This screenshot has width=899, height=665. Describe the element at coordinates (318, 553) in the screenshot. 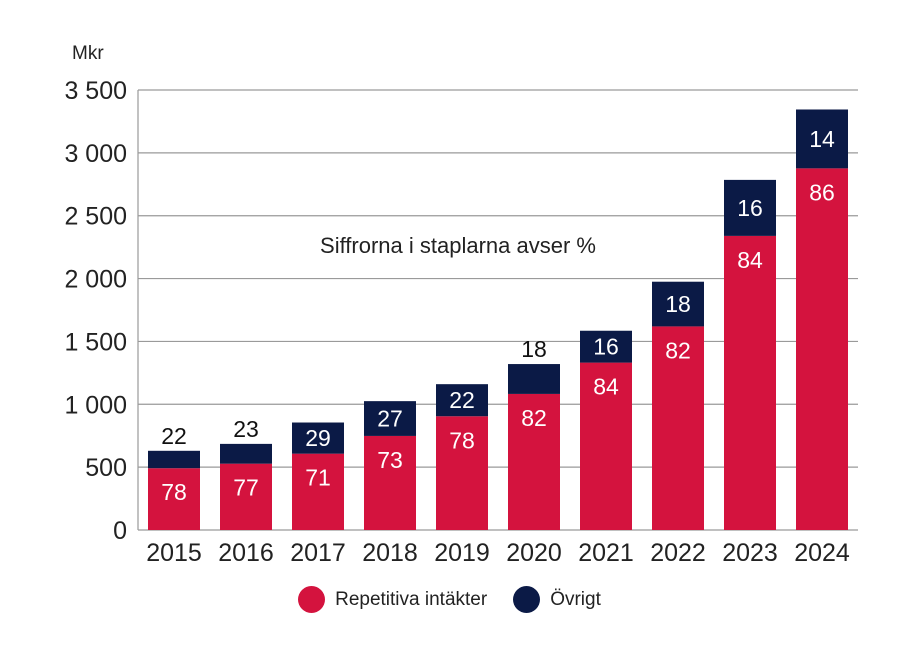

I see `x-tick-label: 2017` at that location.